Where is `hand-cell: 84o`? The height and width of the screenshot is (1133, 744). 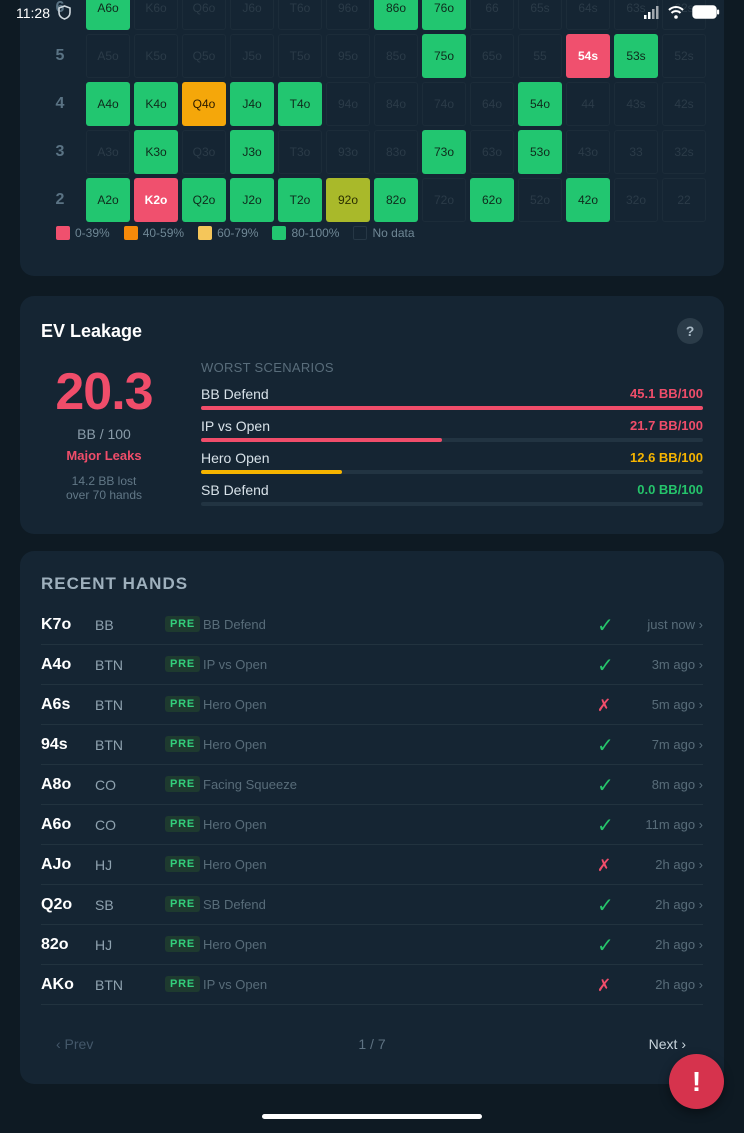 hand-cell: 84o is located at coordinates (396, 104).